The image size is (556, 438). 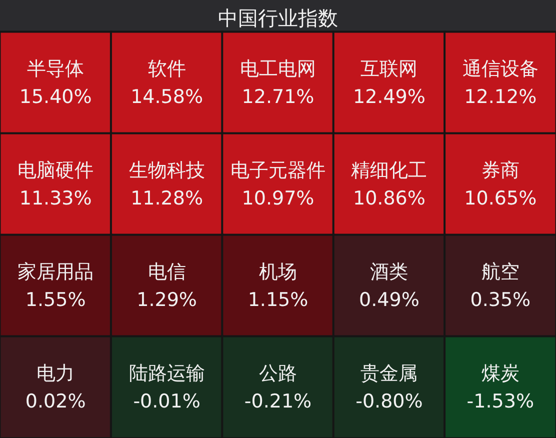 What do you see at coordinates (167, 97) in the screenshot?
I see `data-label: 14.58%` at bounding box center [167, 97].